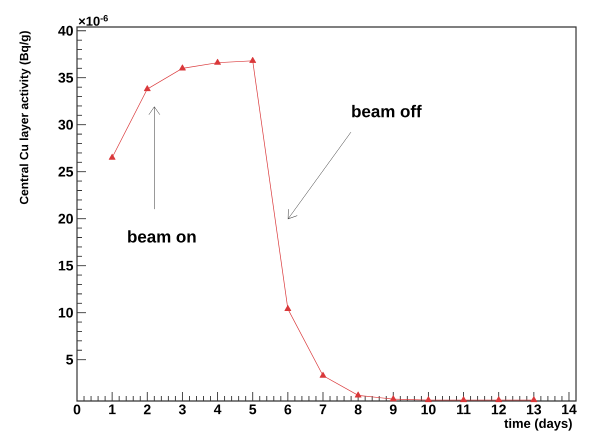 The image size is (594, 444). Describe the element at coordinates (147, 409) in the screenshot. I see `x-tick-label: 2` at that location.